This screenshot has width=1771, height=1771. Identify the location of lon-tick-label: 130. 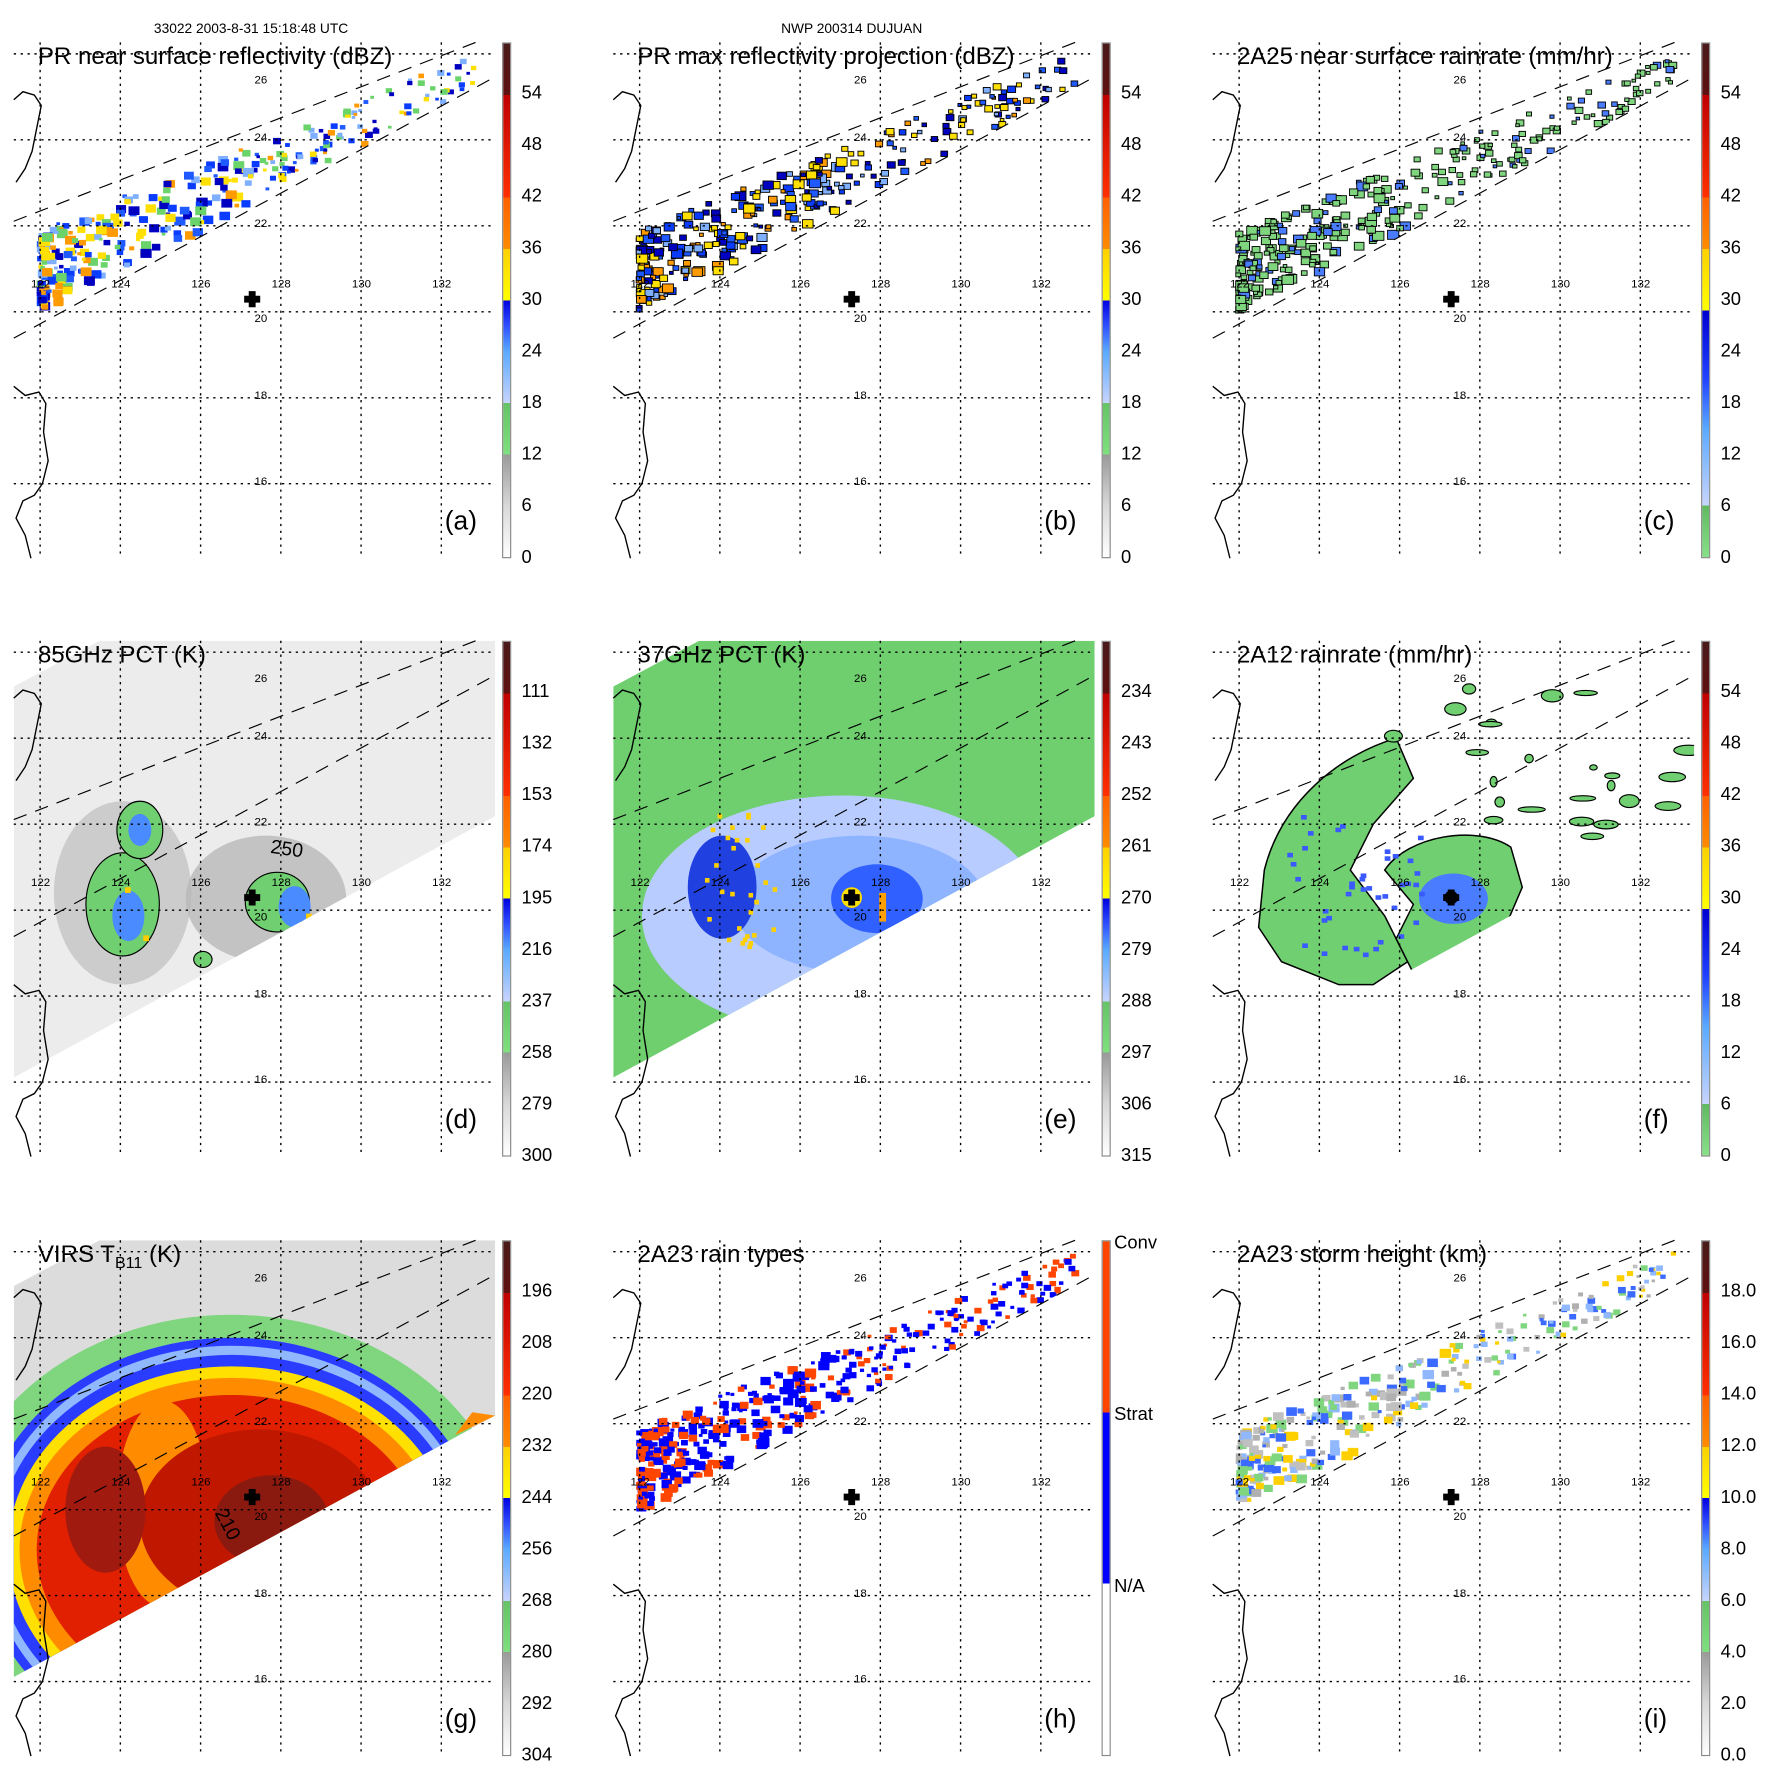
(361, 285).